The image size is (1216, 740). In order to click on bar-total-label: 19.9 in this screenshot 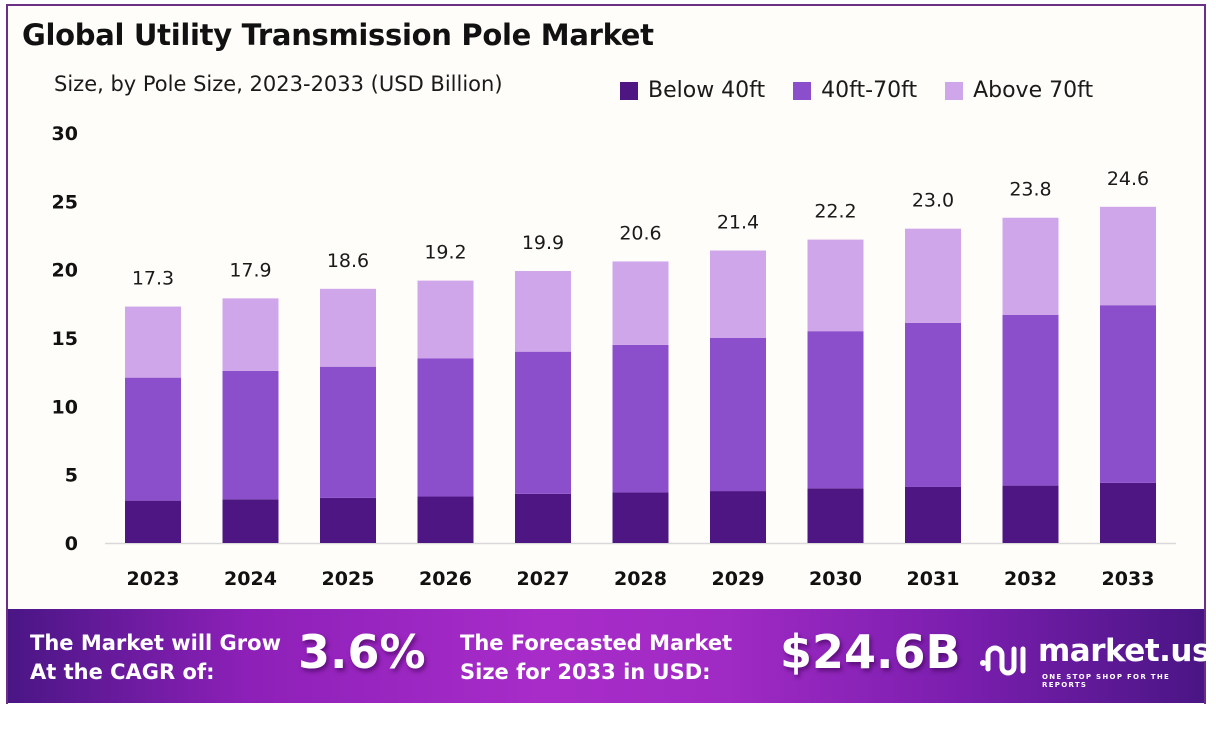, I will do `click(543, 243)`.